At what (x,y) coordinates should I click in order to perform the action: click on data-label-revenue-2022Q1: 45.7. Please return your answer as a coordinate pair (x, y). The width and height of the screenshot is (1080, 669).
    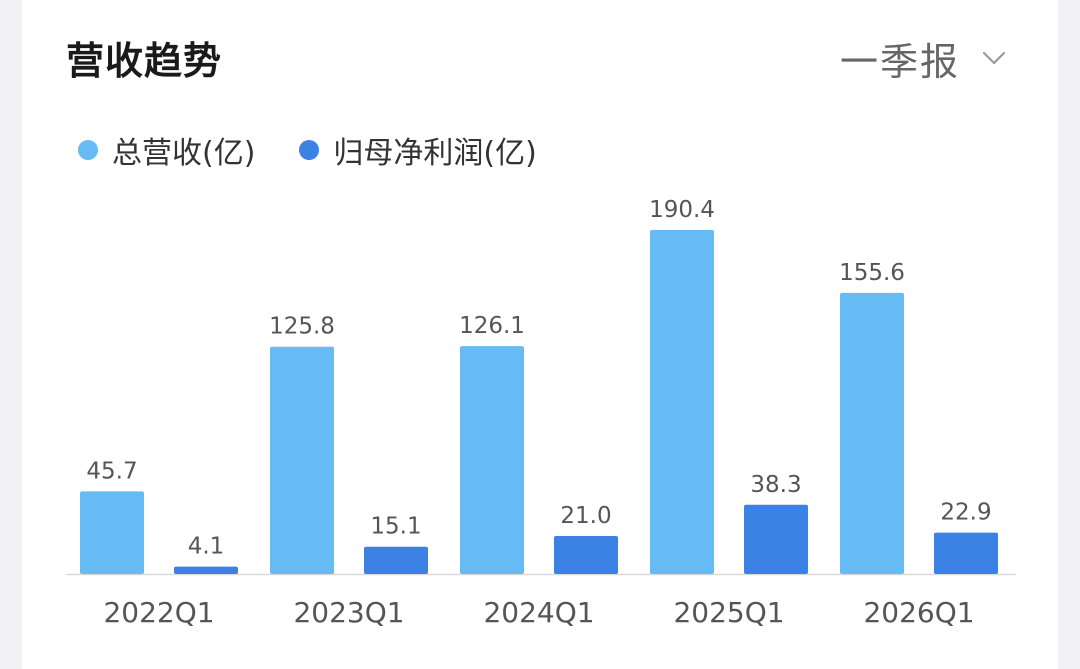
    Looking at the image, I should click on (111, 471).